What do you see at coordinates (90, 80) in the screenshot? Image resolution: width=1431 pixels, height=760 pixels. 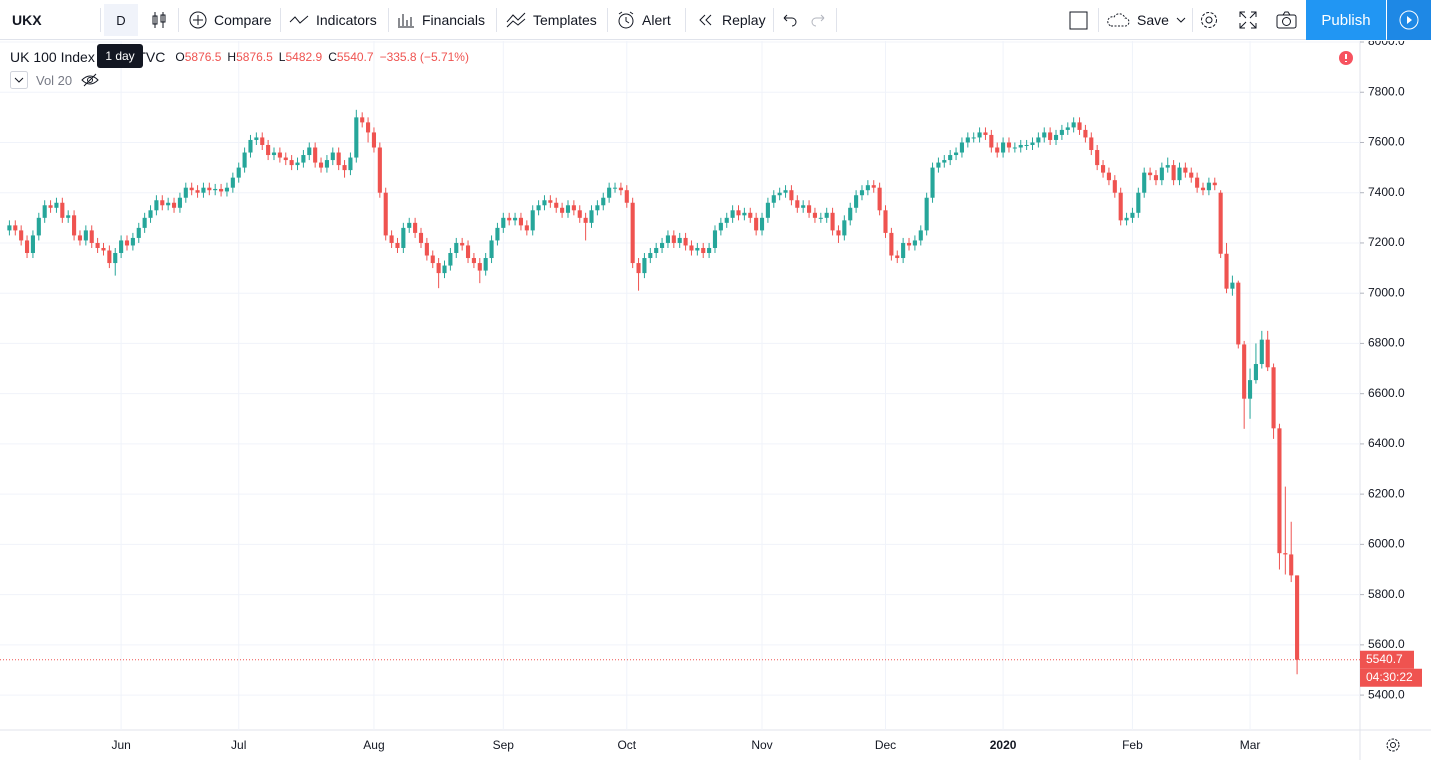 I see `hidden-icon` at bounding box center [90, 80].